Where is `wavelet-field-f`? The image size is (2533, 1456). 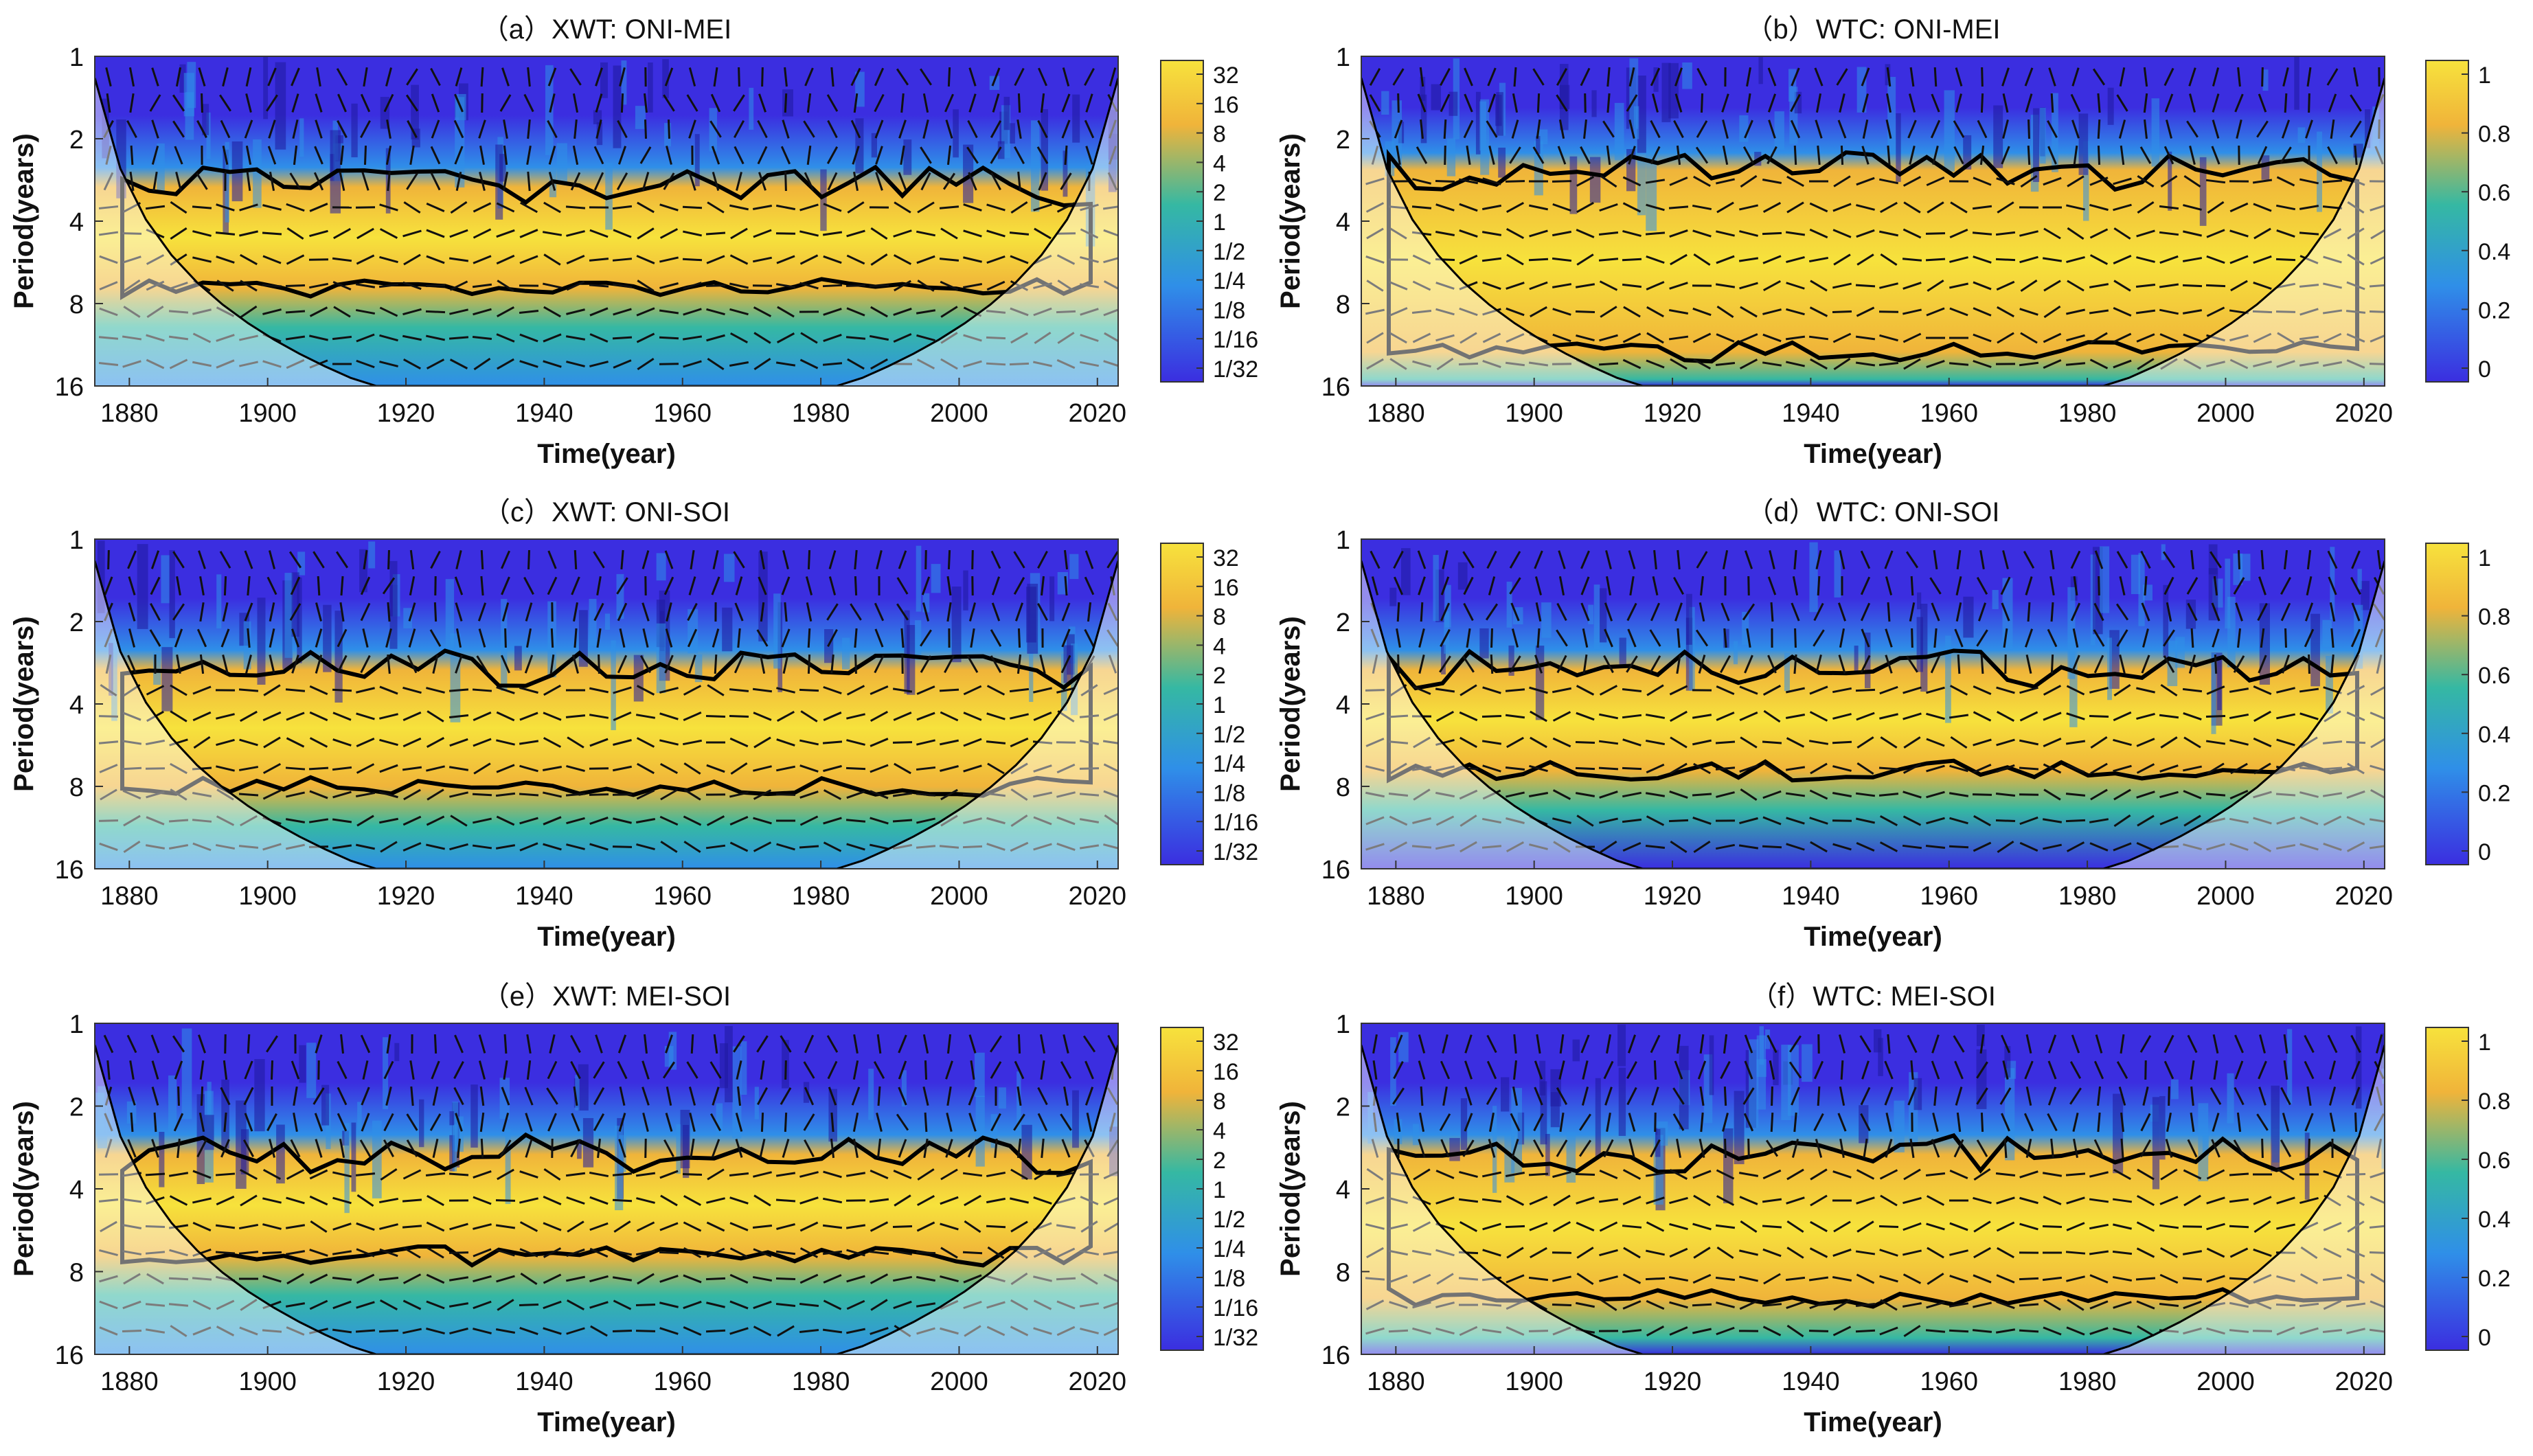
wavelet-field-f is located at coordinates (1873, 1188).